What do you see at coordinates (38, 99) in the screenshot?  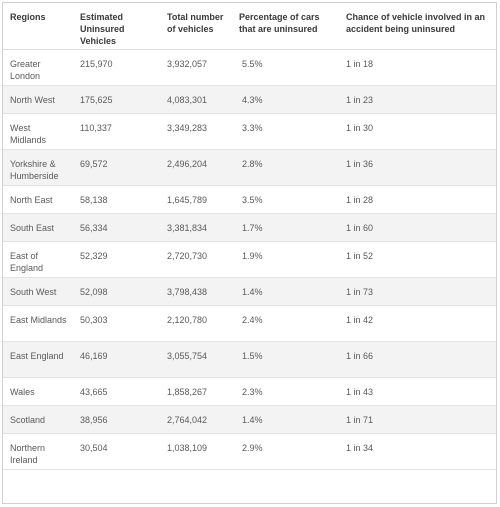 I see `cell-region: North West` at bounding box center [38, 99].